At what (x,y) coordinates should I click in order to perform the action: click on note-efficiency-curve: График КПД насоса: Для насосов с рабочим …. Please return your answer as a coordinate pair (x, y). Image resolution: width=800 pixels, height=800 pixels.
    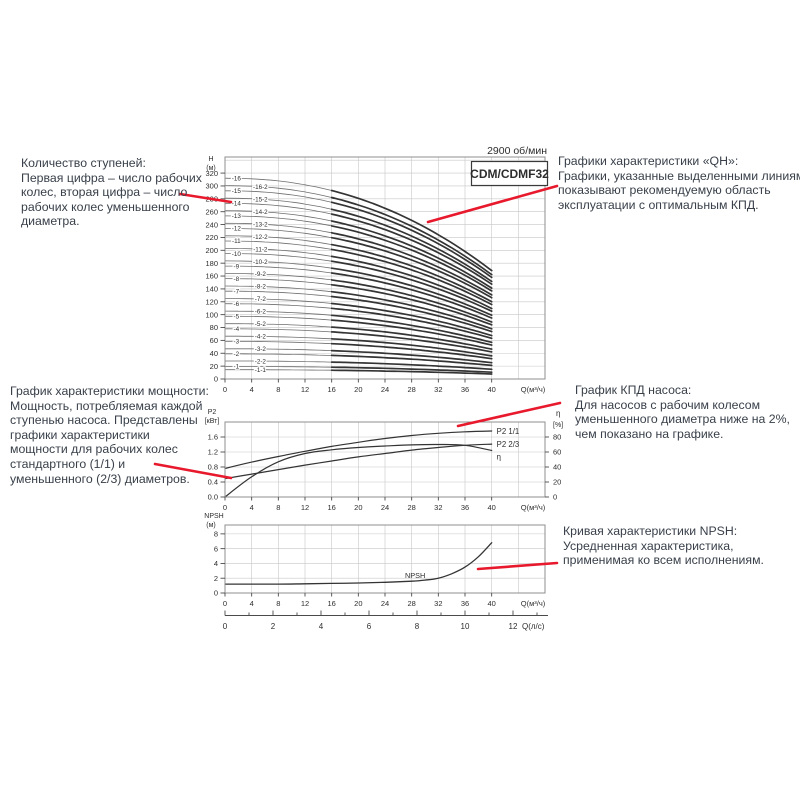
    Looking at the image, I should click on (682, 412).